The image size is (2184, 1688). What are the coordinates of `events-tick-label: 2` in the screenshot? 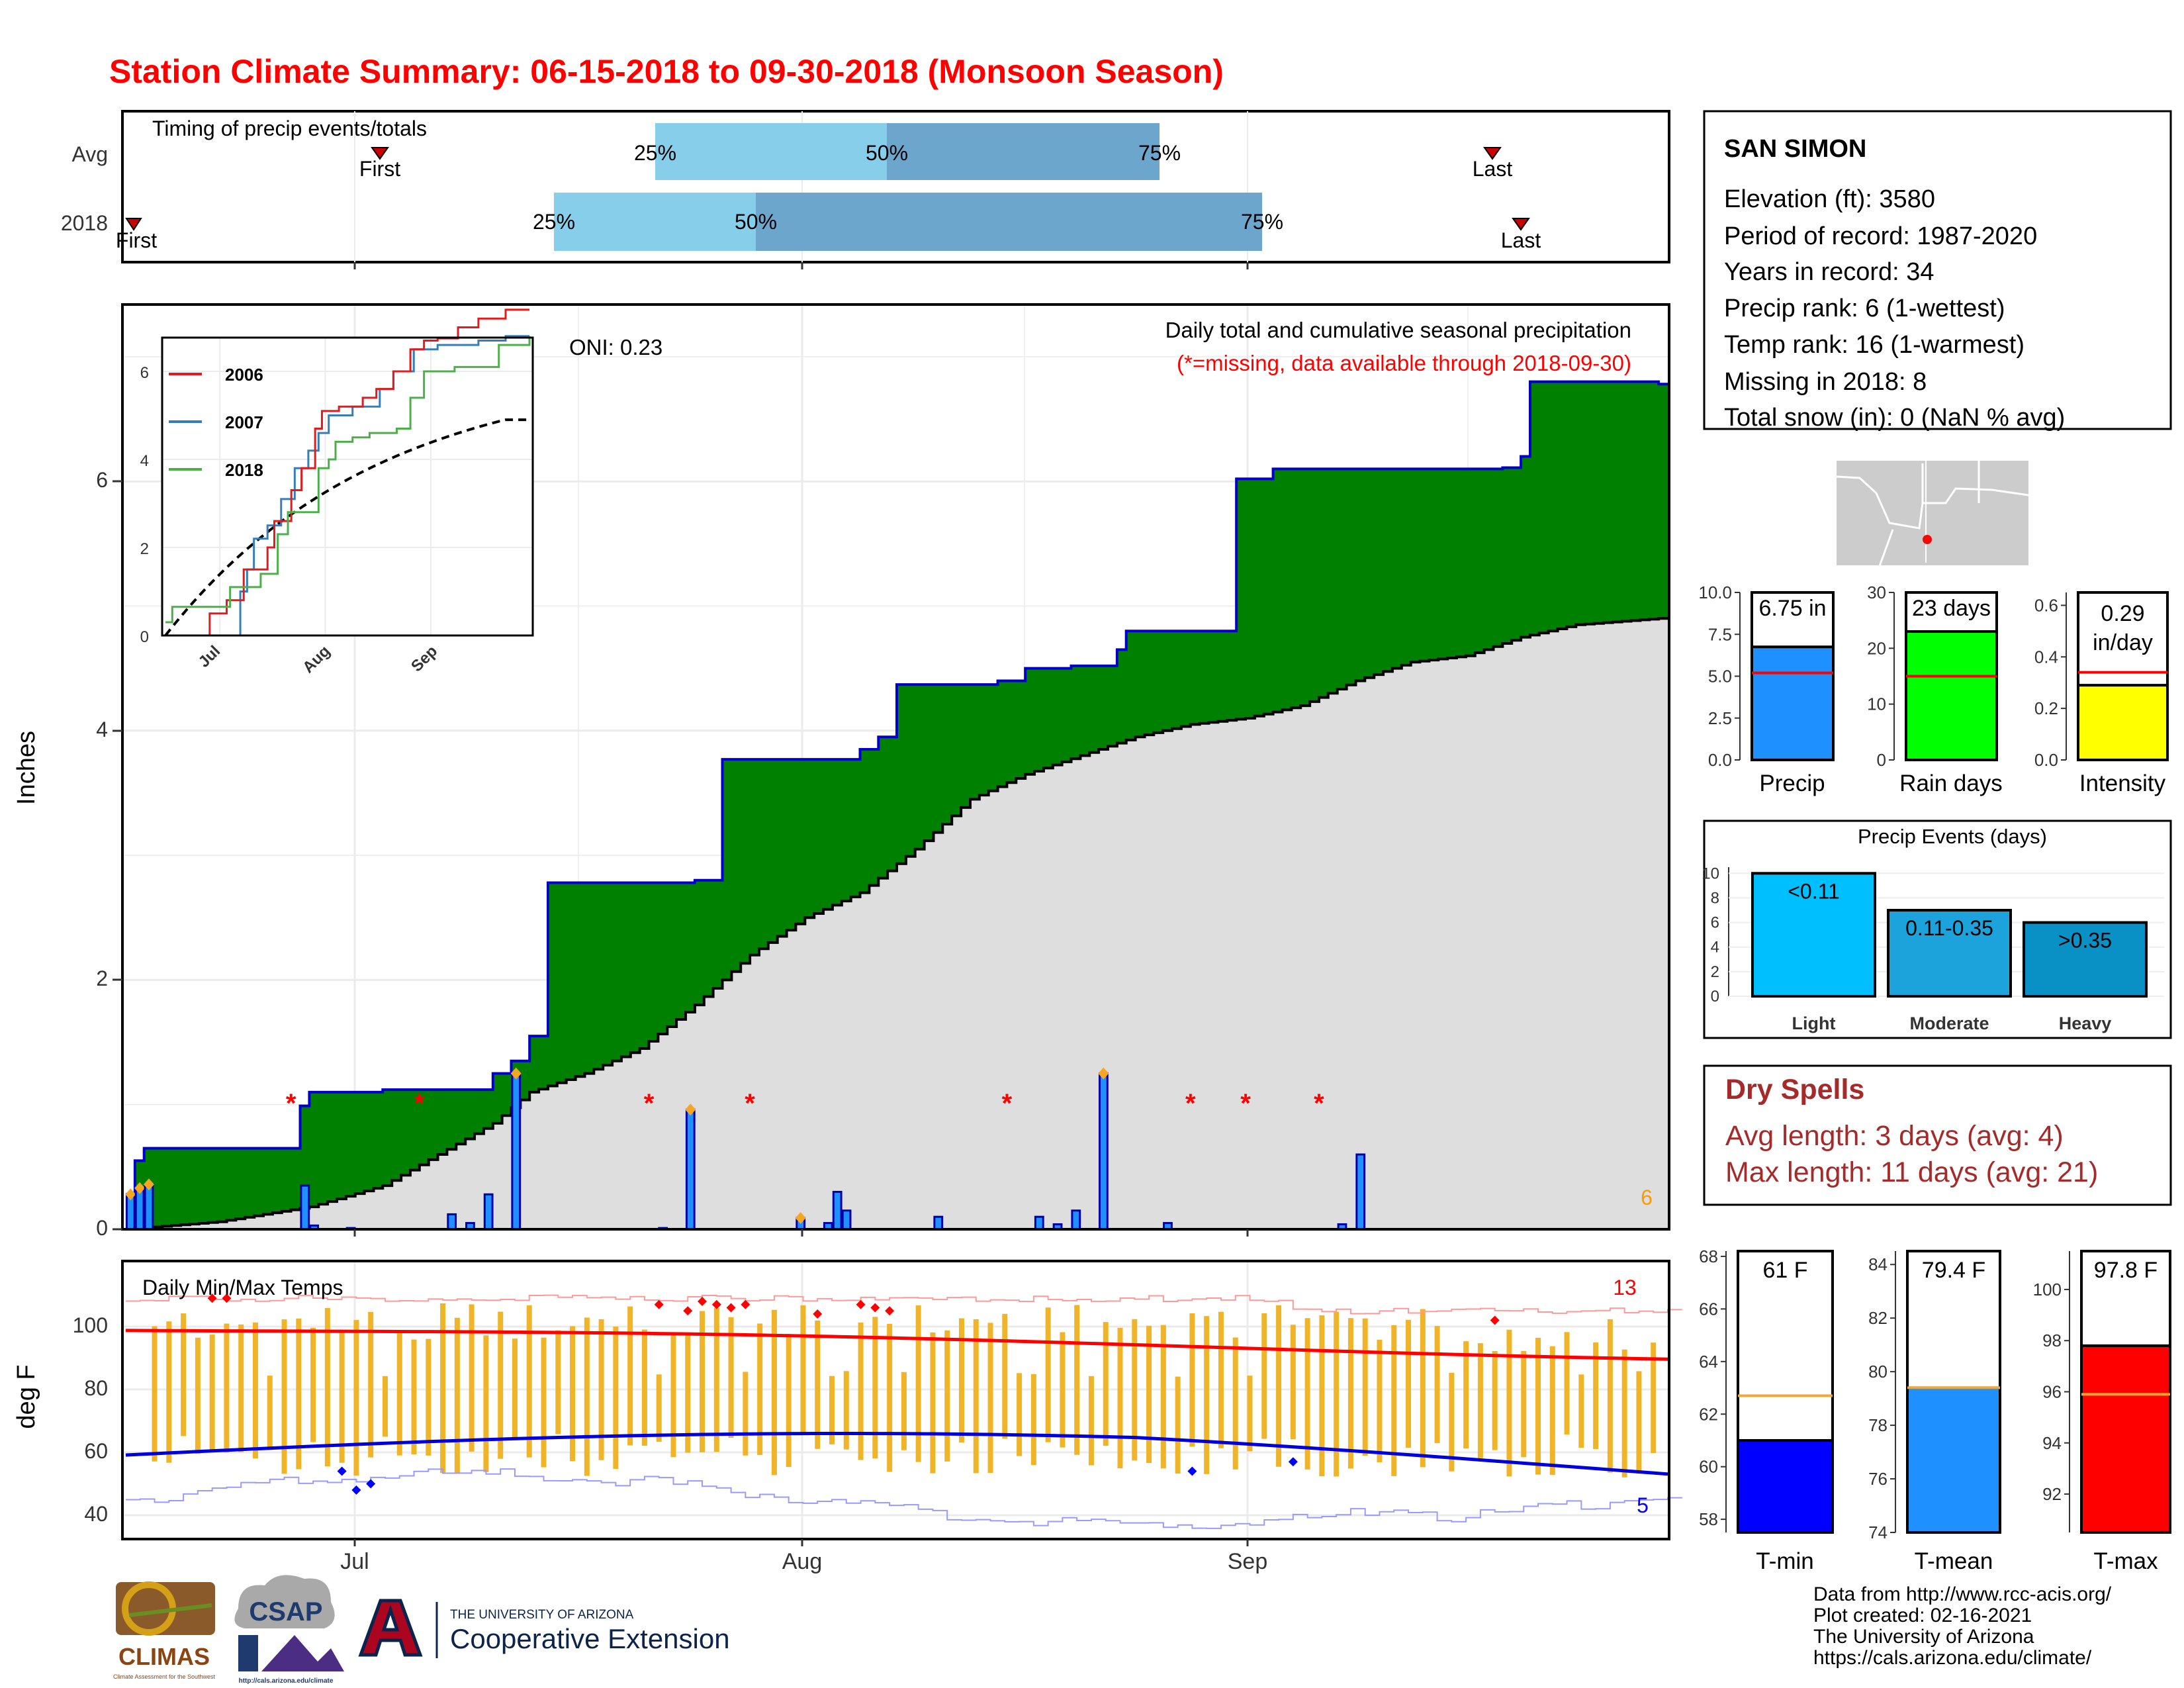 It's located at (1715, 972).